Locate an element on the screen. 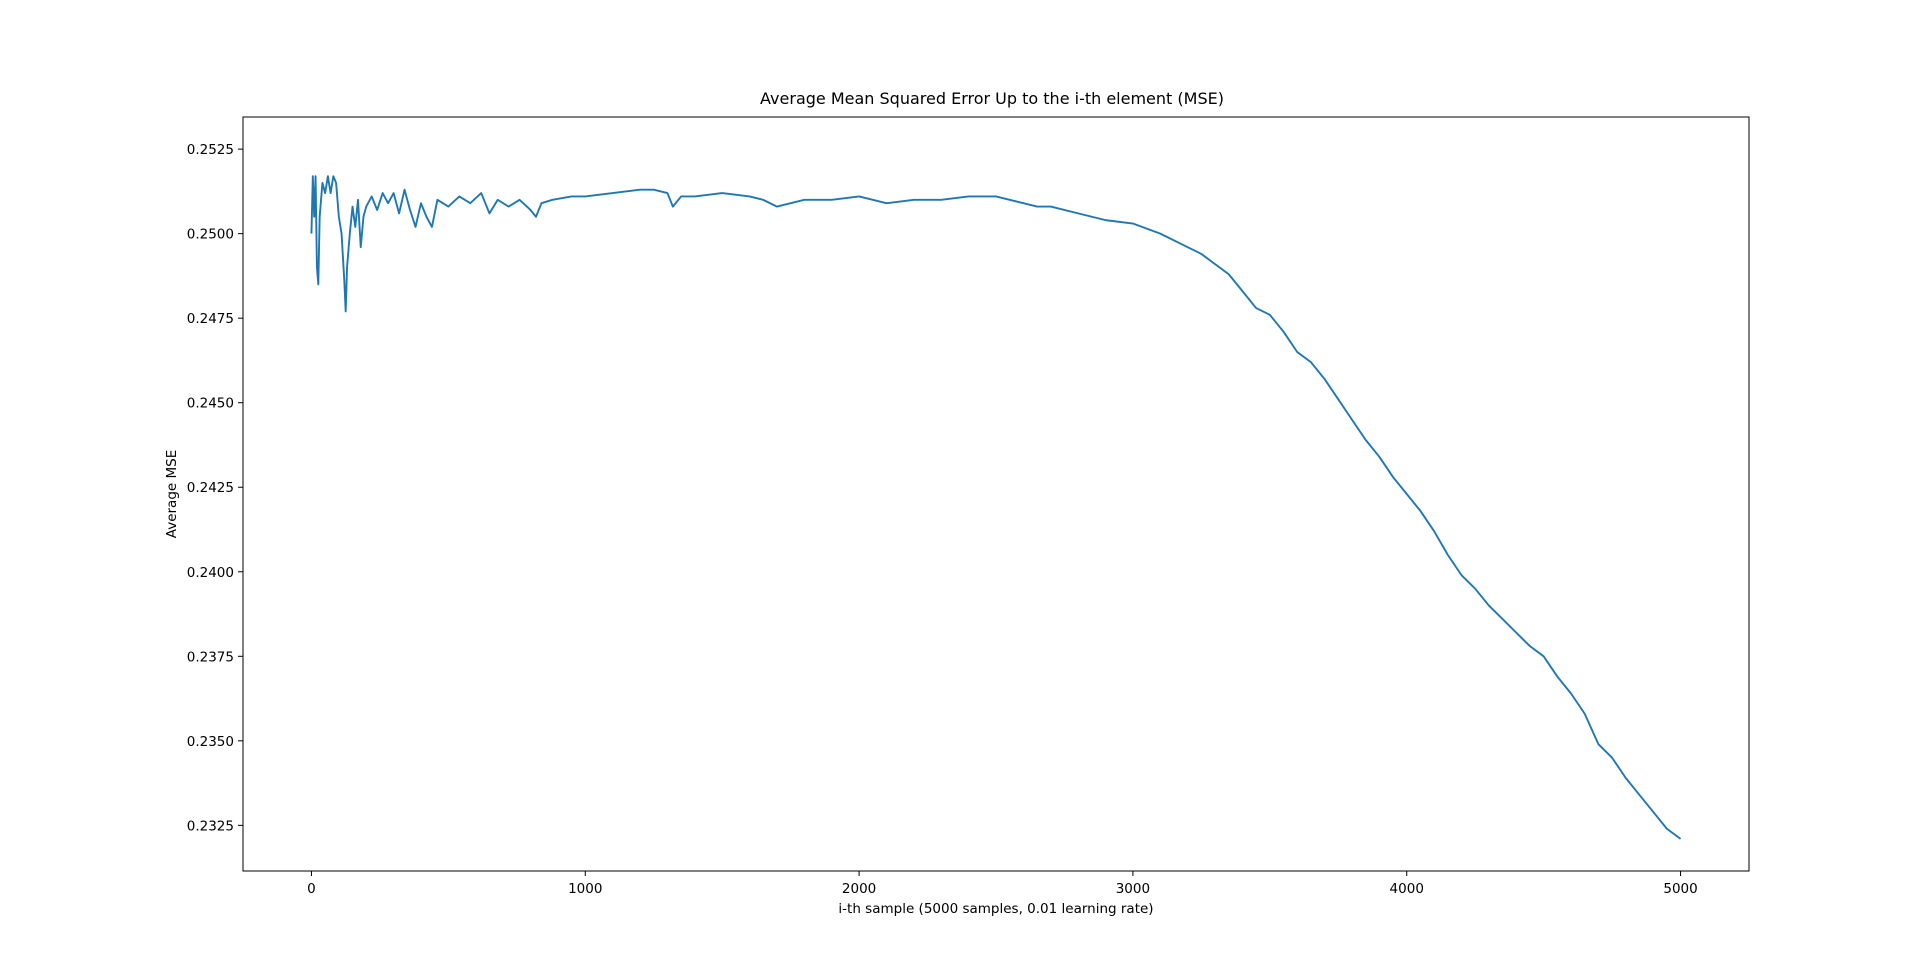 This screenshot has height=967, width=1920. x-tick-label: 5000 is located at coordinates (1680, 889).